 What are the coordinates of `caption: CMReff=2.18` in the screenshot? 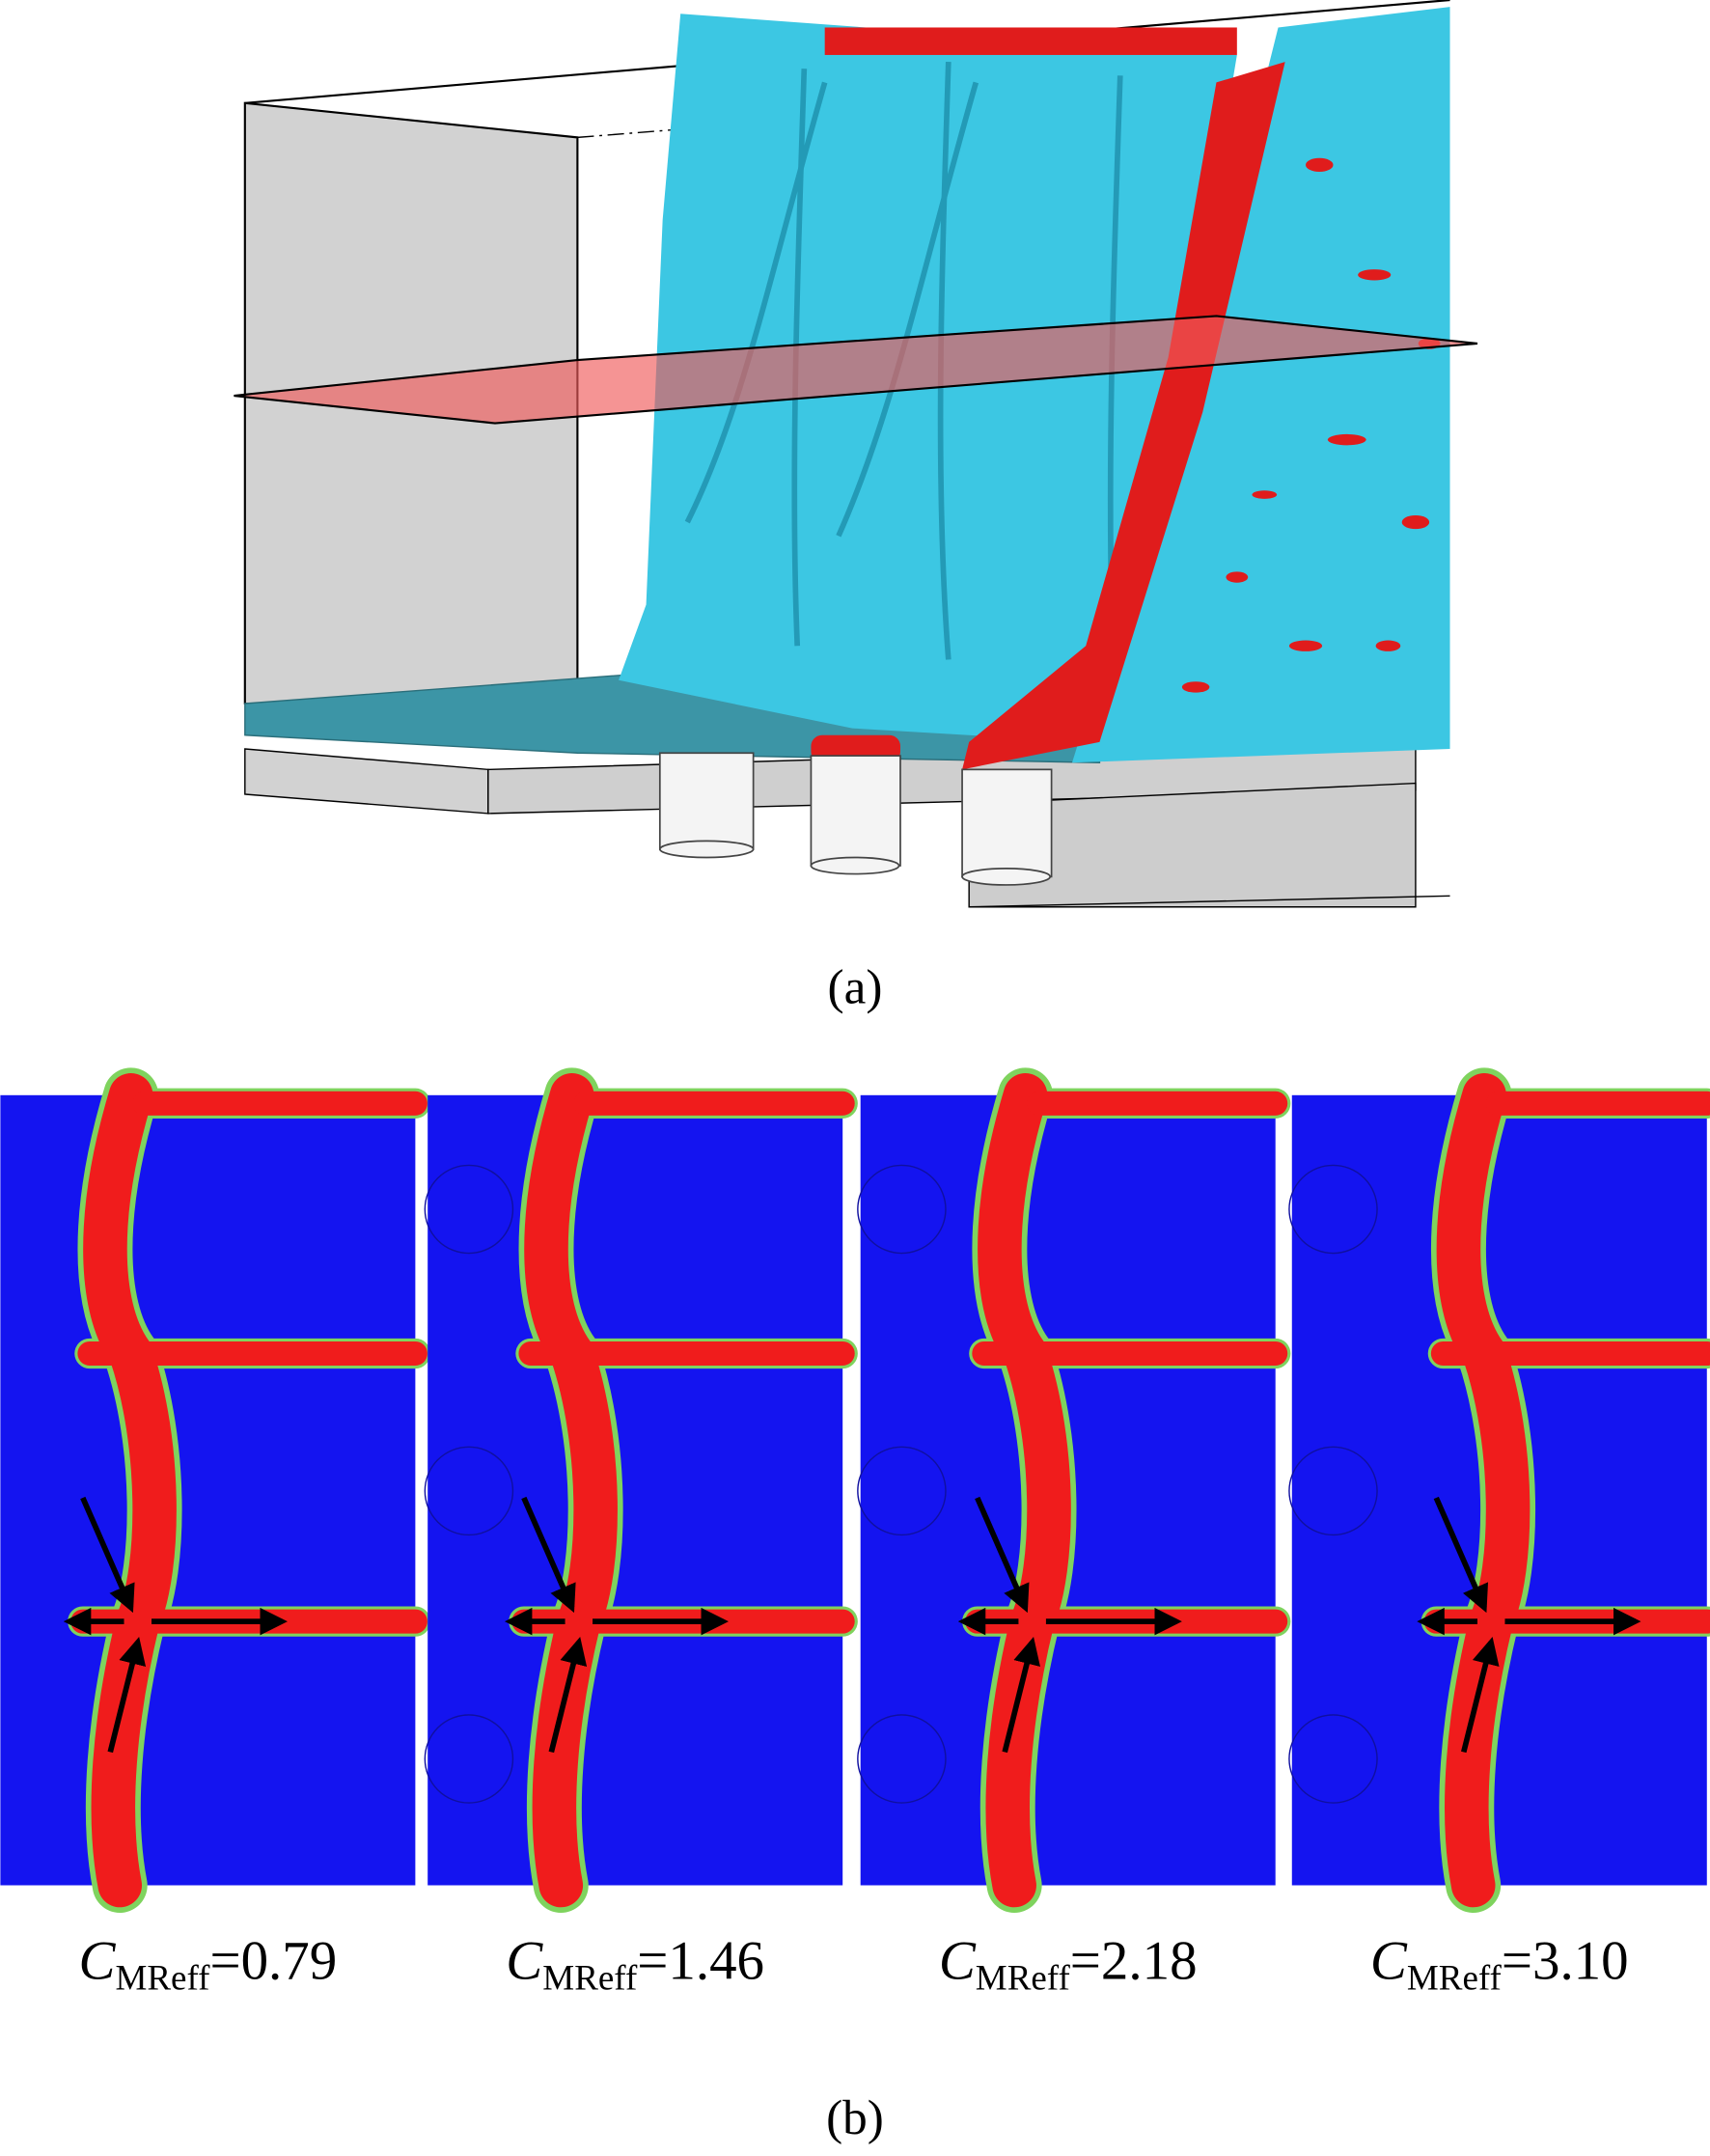 It's located at (1068, 1964).